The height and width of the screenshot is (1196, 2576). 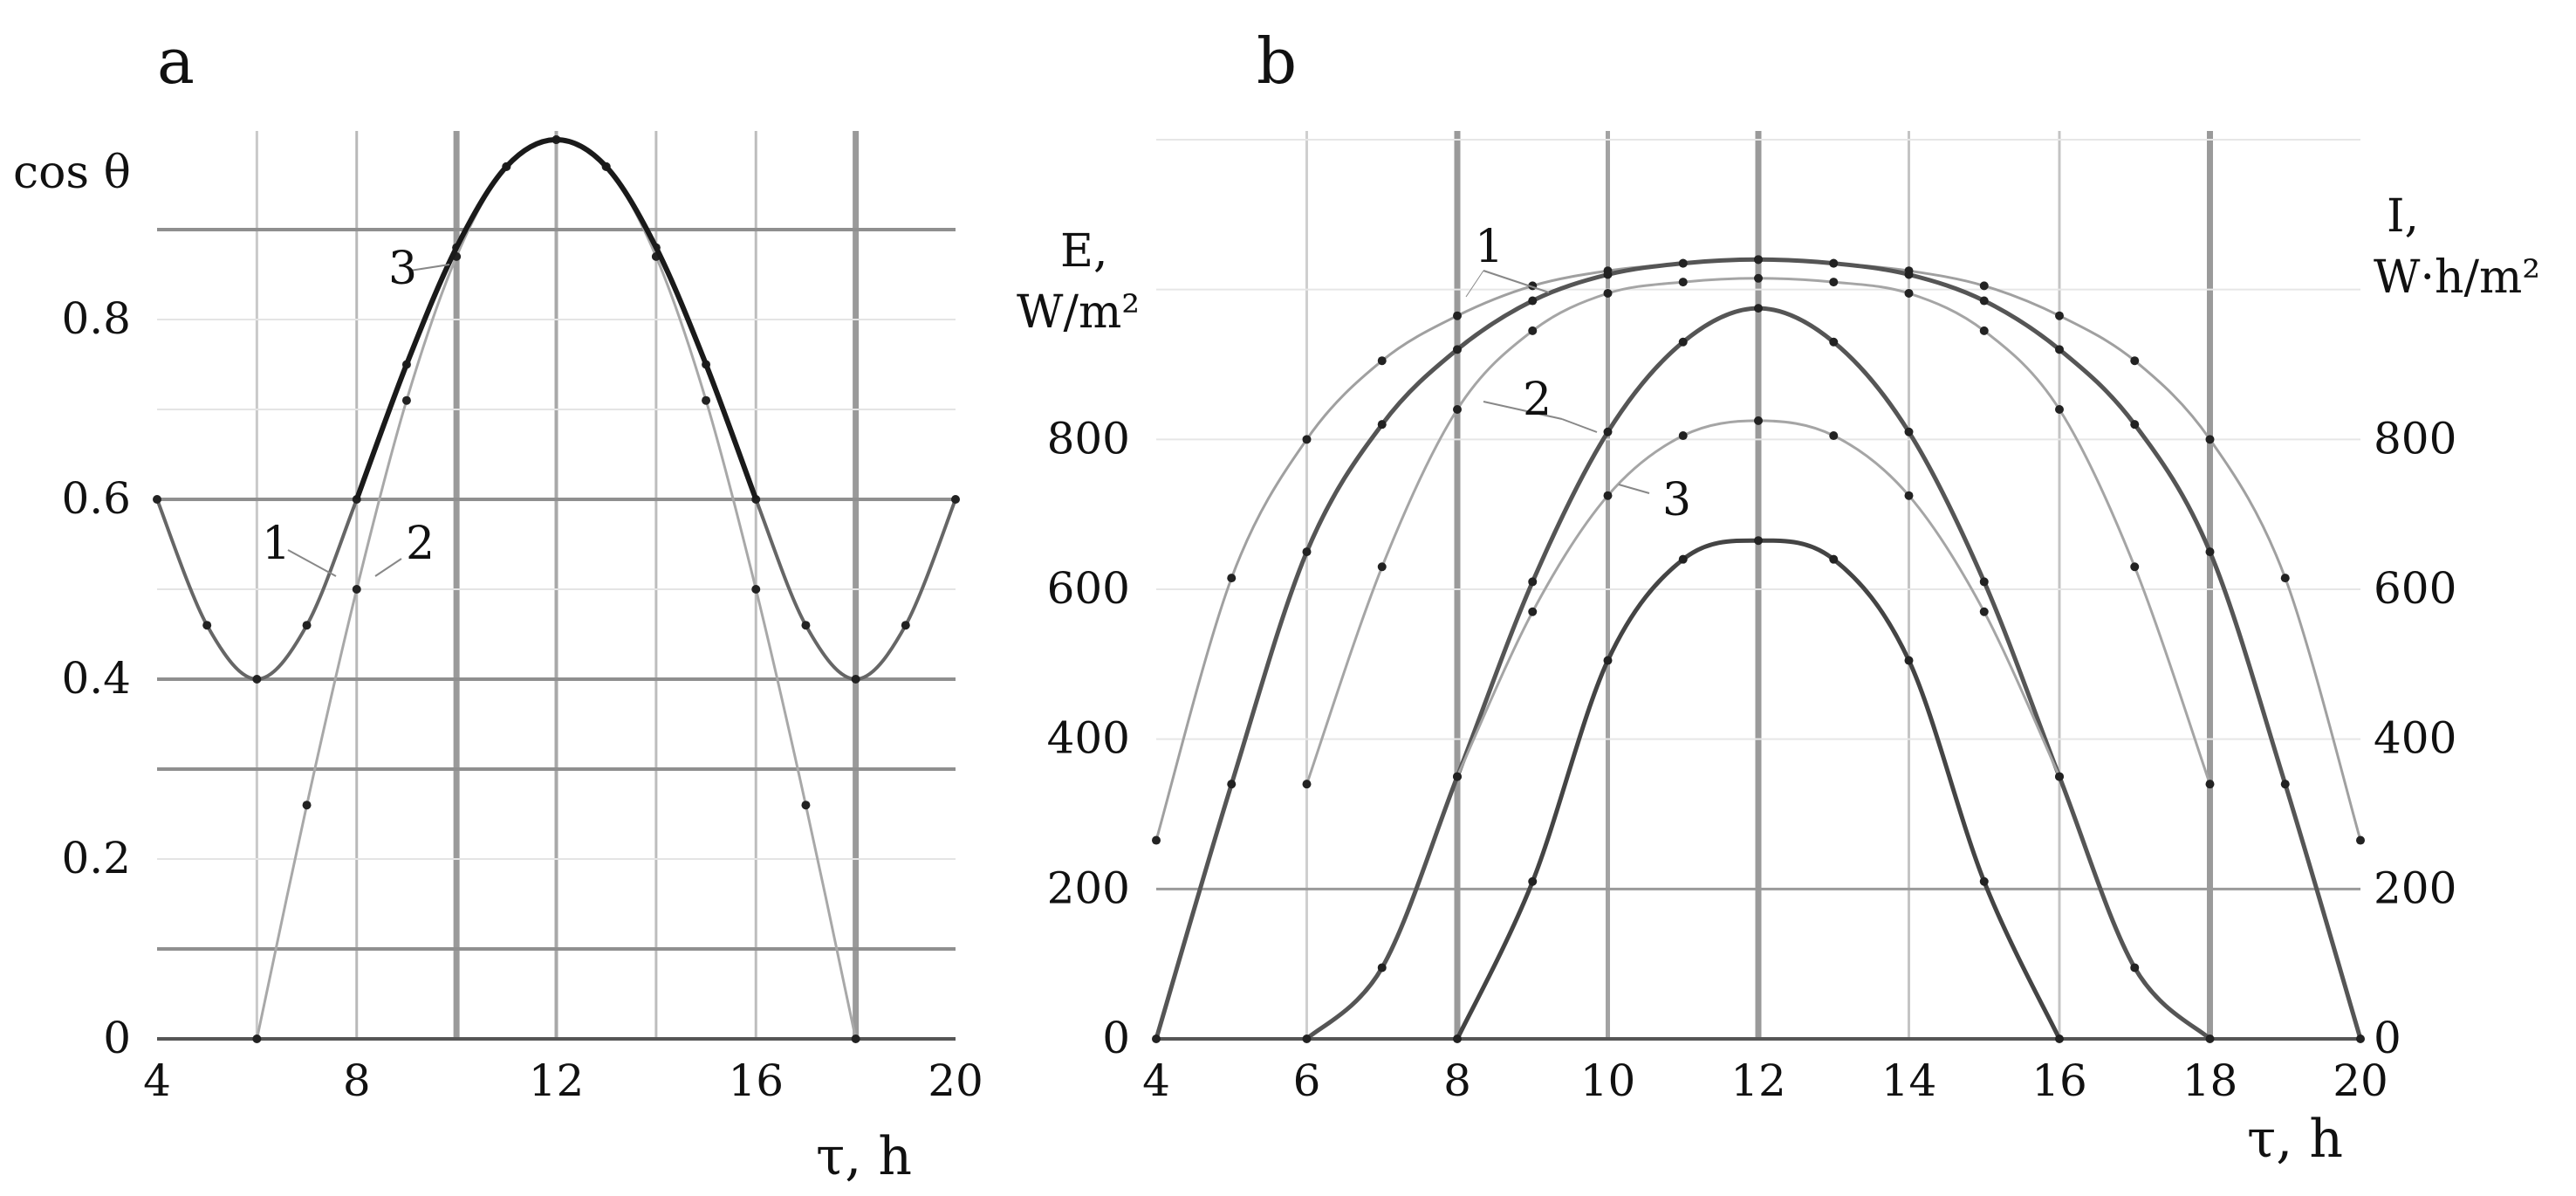 What do you see at coordinates (2457, 277) in the screenshot?
I see `y-axis-title-right-line2: W·h/m²` at bounding box center [2457, 277].